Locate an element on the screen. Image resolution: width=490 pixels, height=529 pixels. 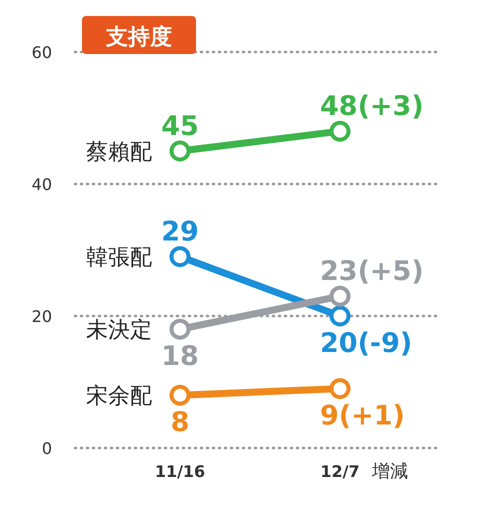
data-label: 45 is located at coordinates (180, 126).